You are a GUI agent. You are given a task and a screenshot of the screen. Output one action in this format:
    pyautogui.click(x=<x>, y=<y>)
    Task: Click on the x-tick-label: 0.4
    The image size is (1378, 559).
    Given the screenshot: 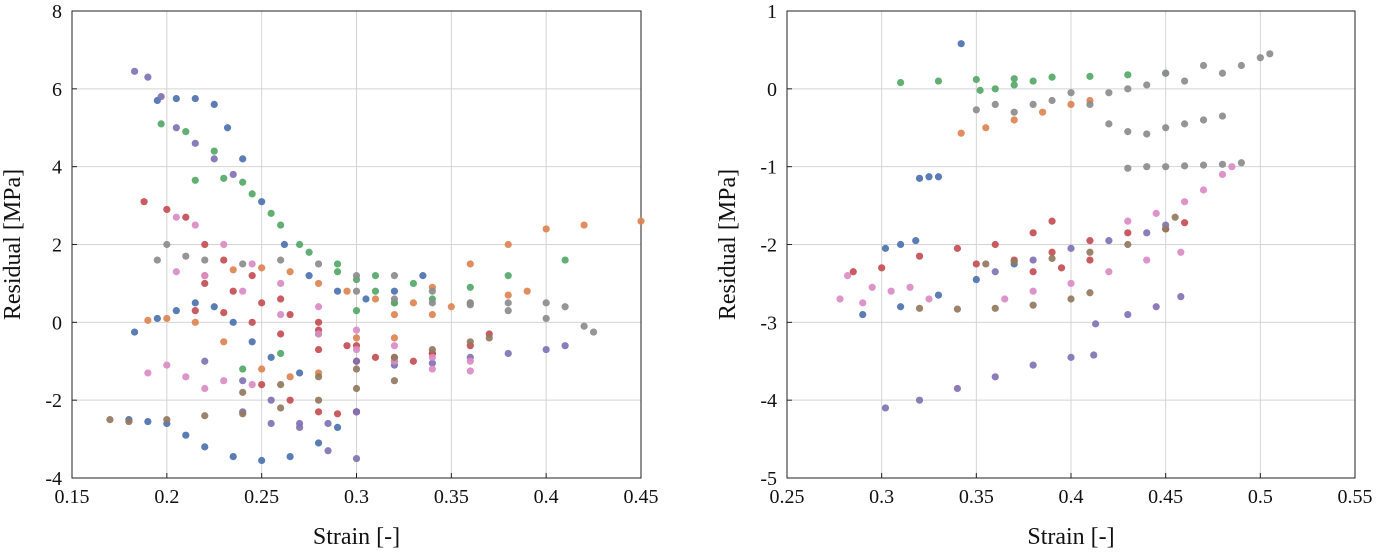 What is the action you would take?
    pyautogui.click(x=1071, y=497)
    